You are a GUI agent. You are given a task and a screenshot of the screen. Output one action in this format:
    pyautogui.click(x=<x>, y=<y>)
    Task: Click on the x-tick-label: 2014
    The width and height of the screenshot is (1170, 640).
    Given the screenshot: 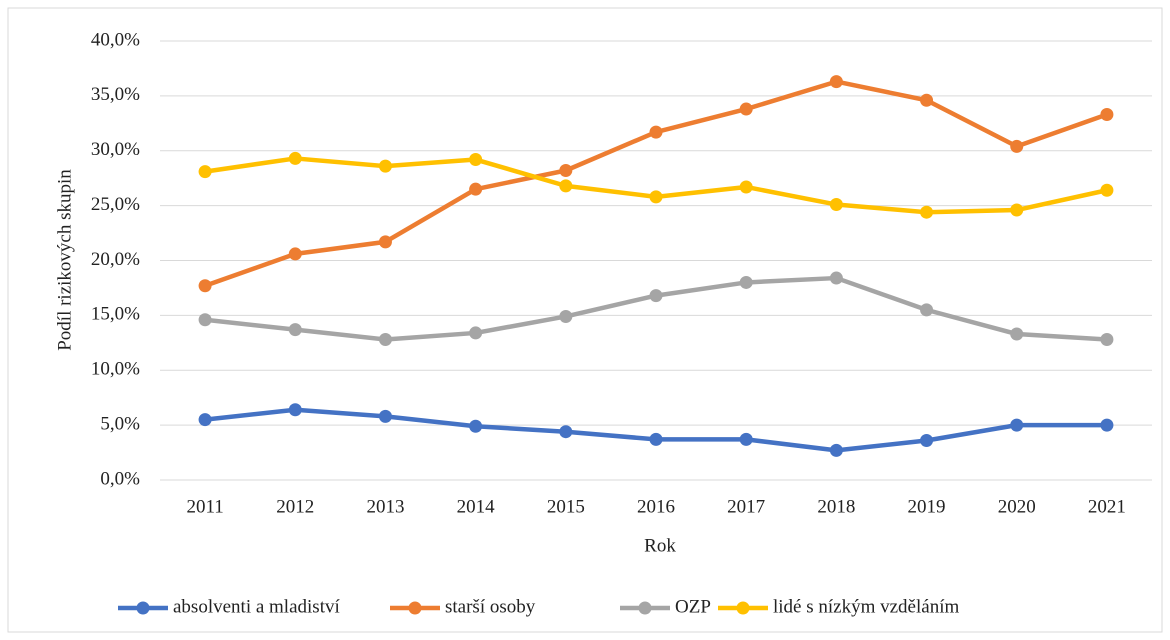 What is the action you would take?
    pyautogui.click(x=476, y=506)
    